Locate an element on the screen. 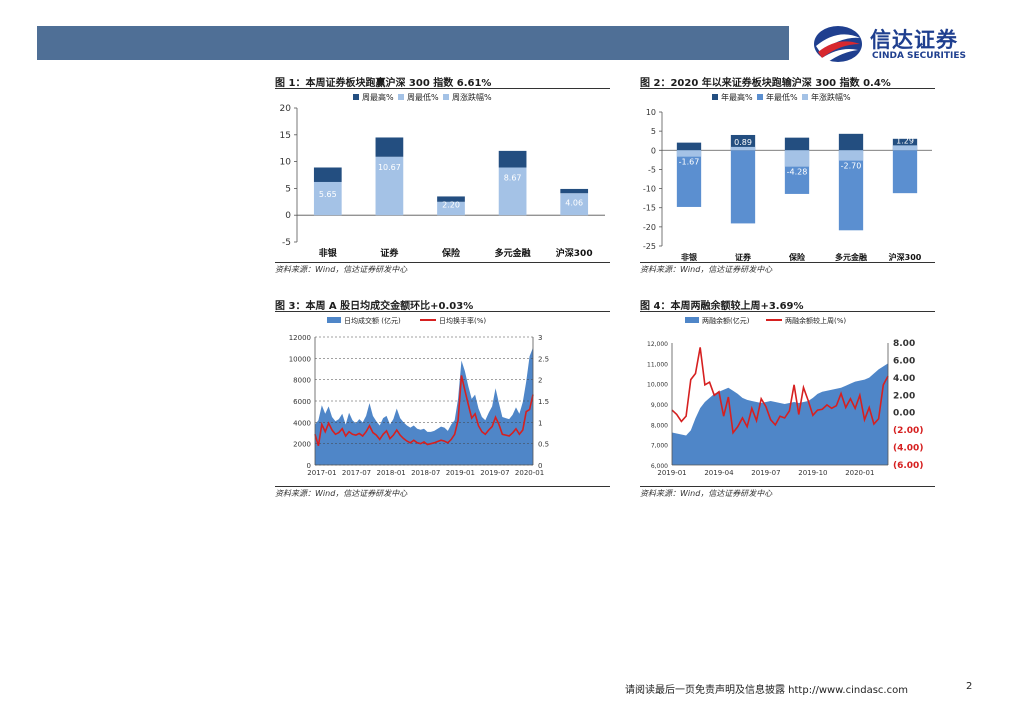  left-tick-label: 8000 is located at coordinates (302, 381).